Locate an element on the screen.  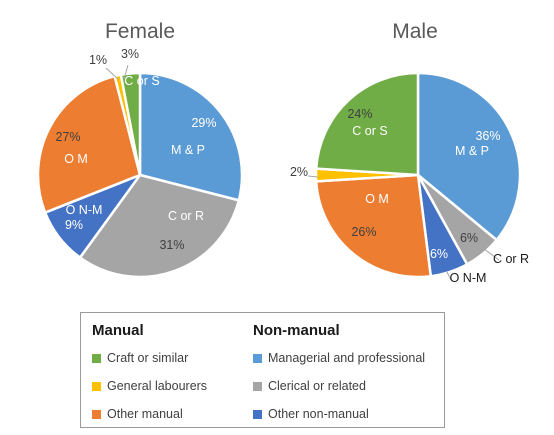
female-slice-craft-or-similar is located at coordinates (130, 124).